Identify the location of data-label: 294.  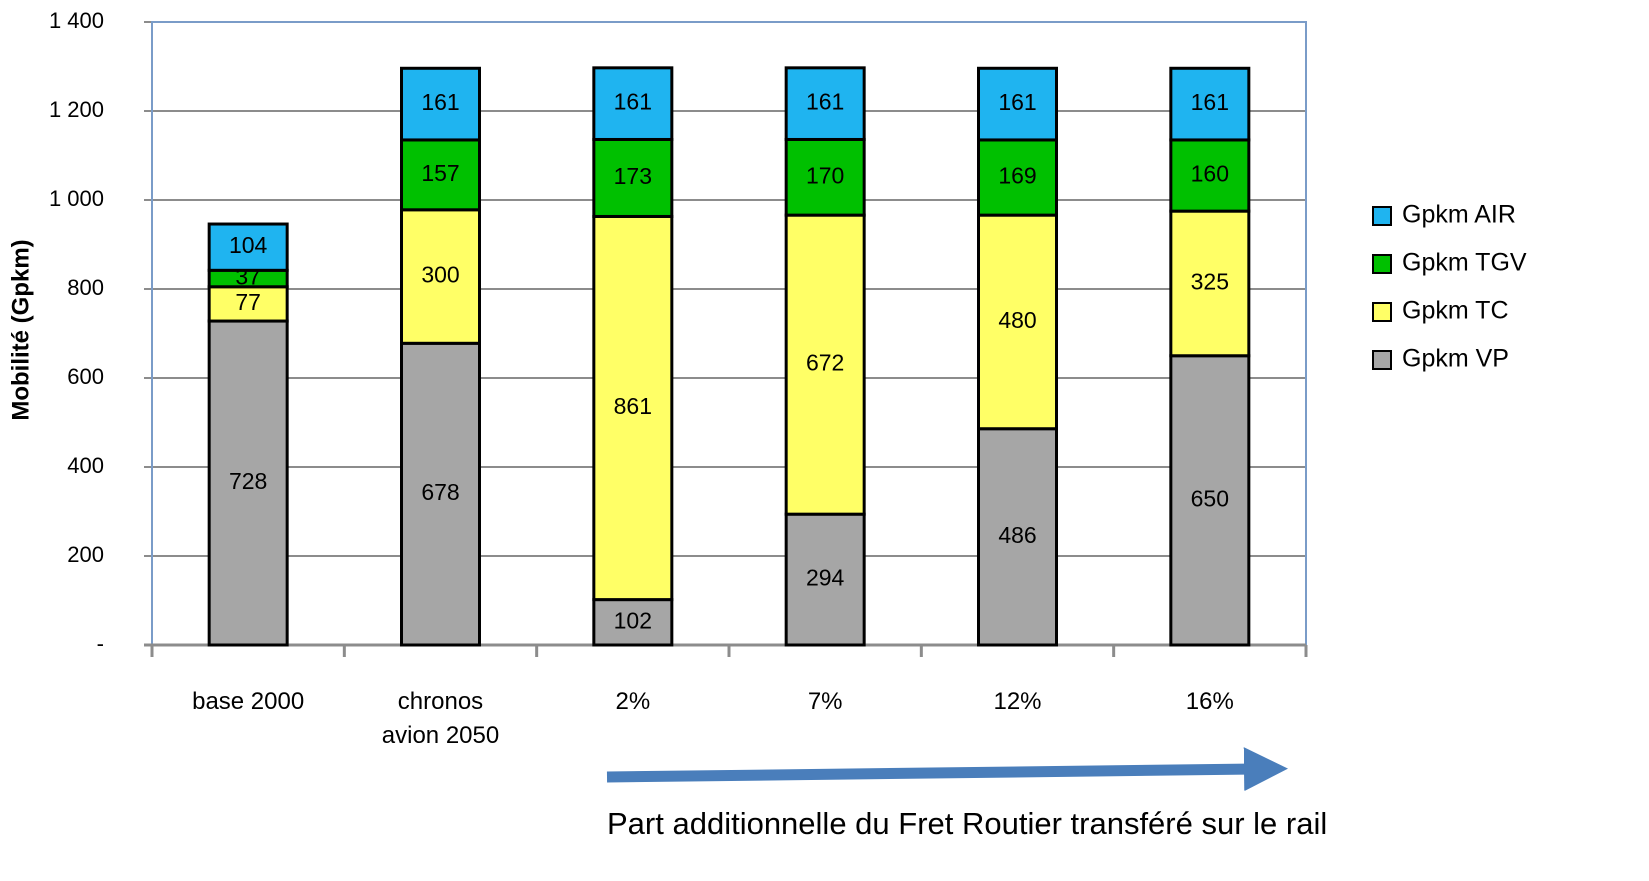
(825, 578).